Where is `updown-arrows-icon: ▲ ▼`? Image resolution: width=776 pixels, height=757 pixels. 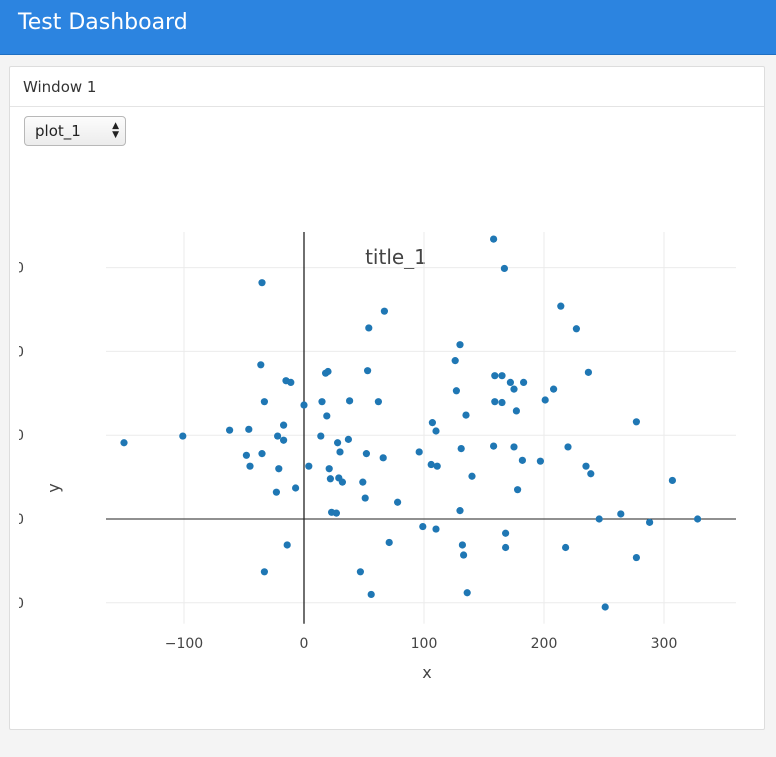
updown-arrows-icon: ▲ ▼ is located at coordinates (115, 130).